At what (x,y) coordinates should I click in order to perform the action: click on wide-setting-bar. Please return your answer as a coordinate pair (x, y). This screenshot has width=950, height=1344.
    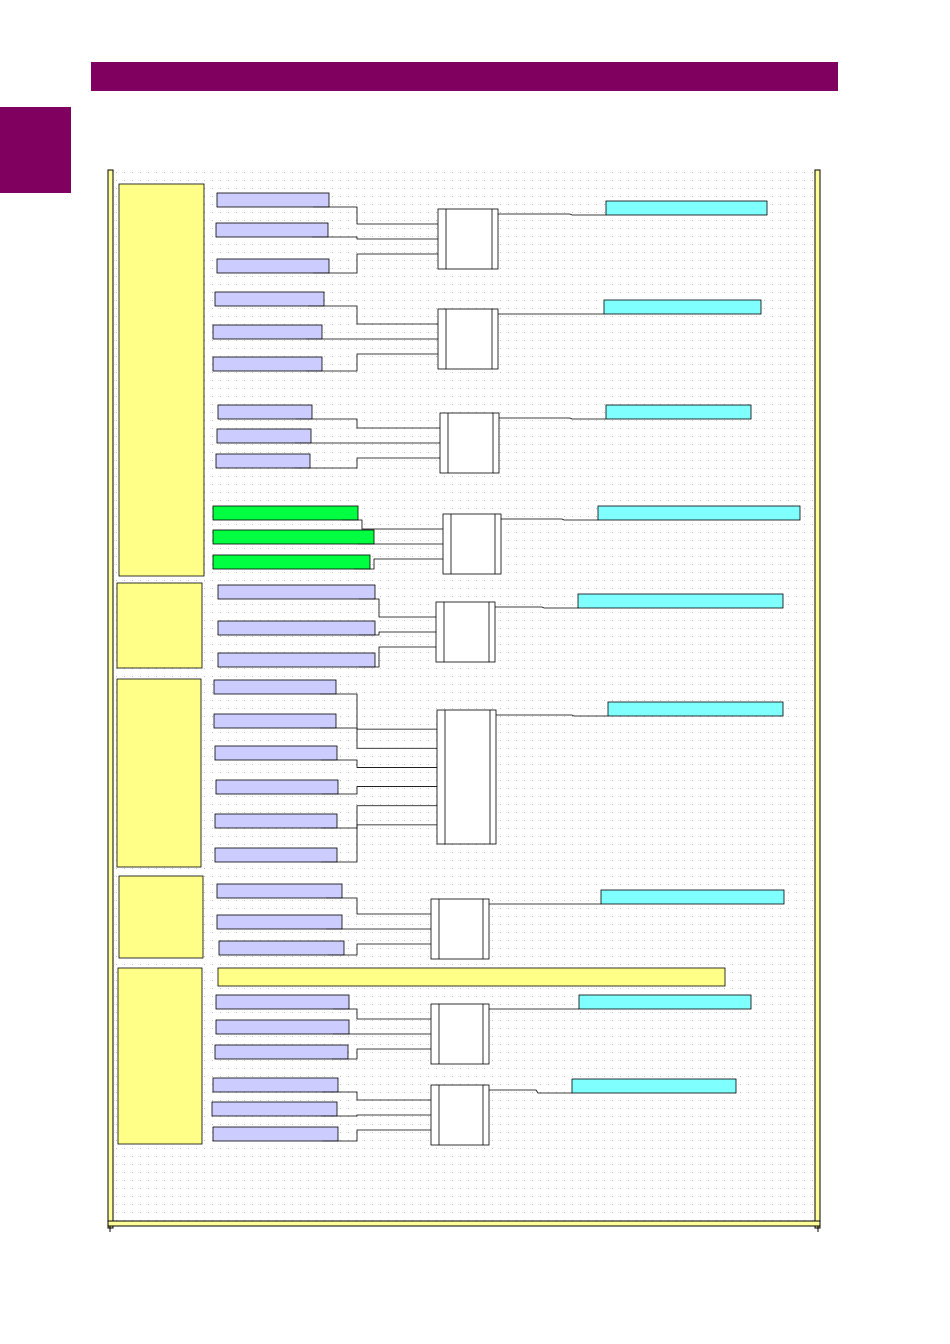
    Looking at the image, I should click on (471, 977).